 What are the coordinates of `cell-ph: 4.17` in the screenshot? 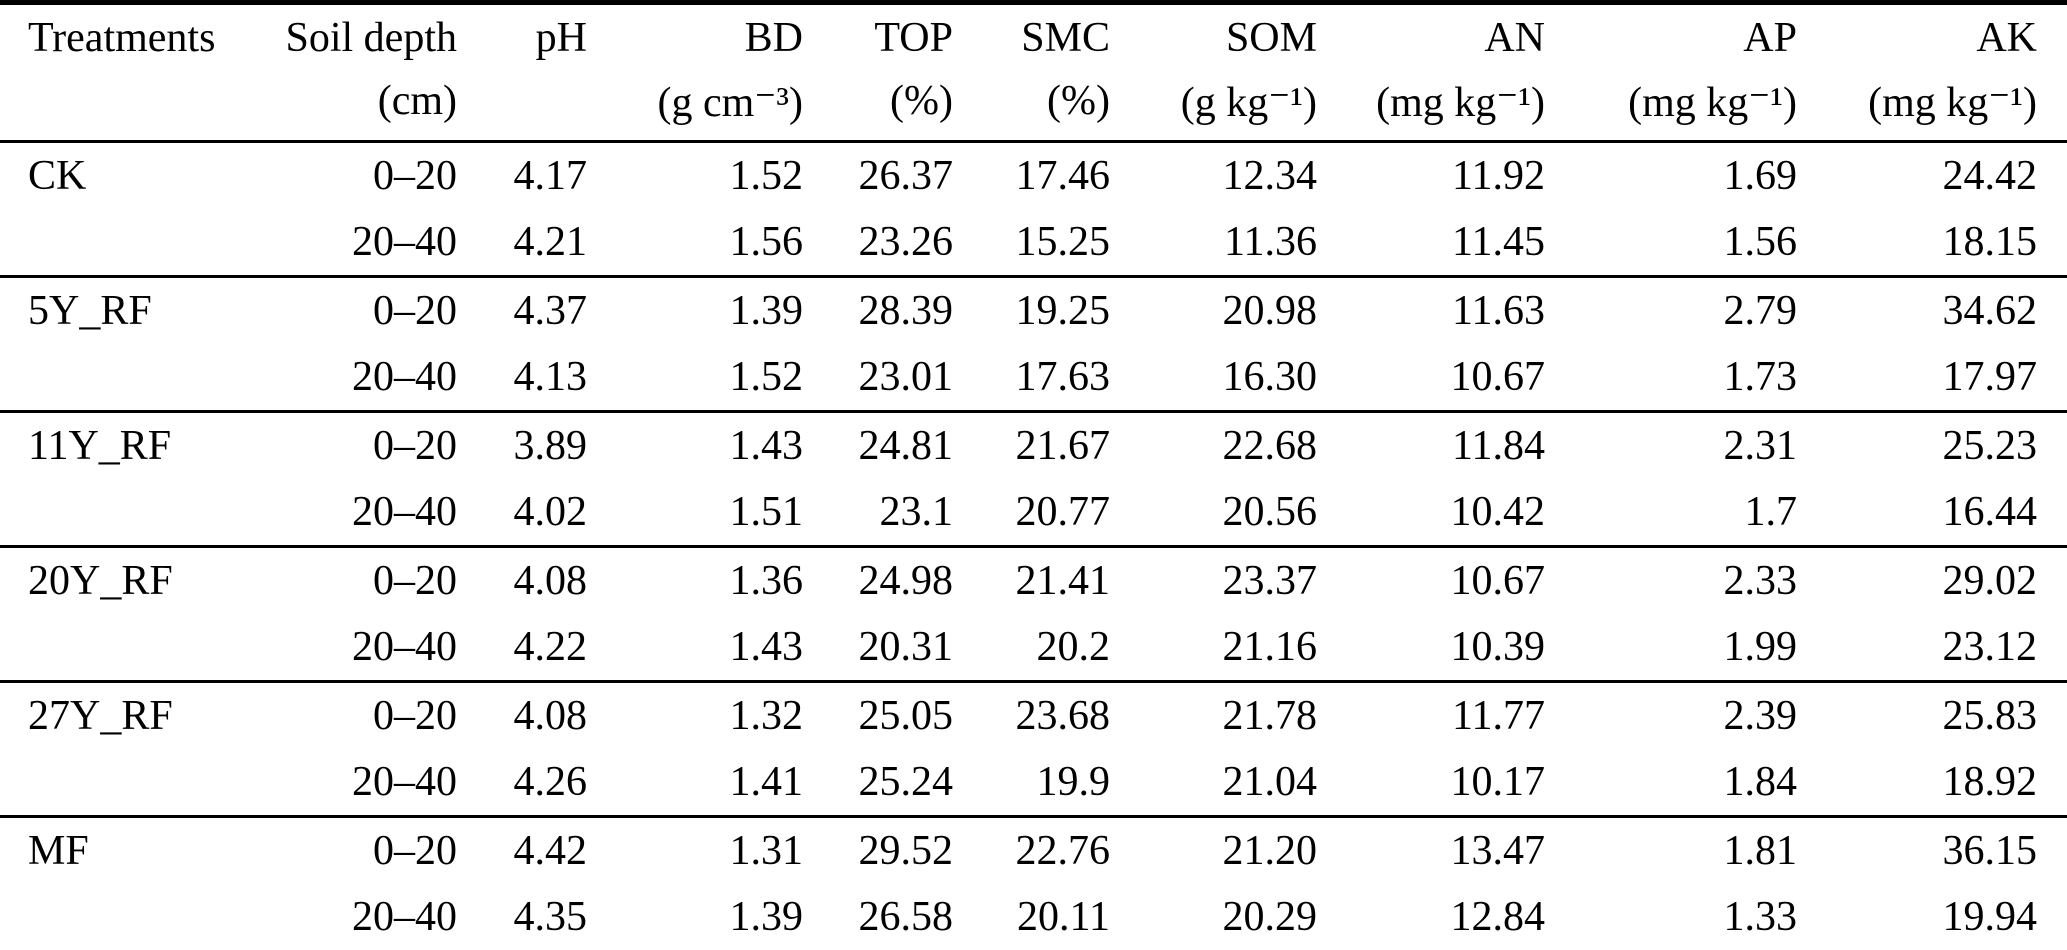 It's located at (550, 176).